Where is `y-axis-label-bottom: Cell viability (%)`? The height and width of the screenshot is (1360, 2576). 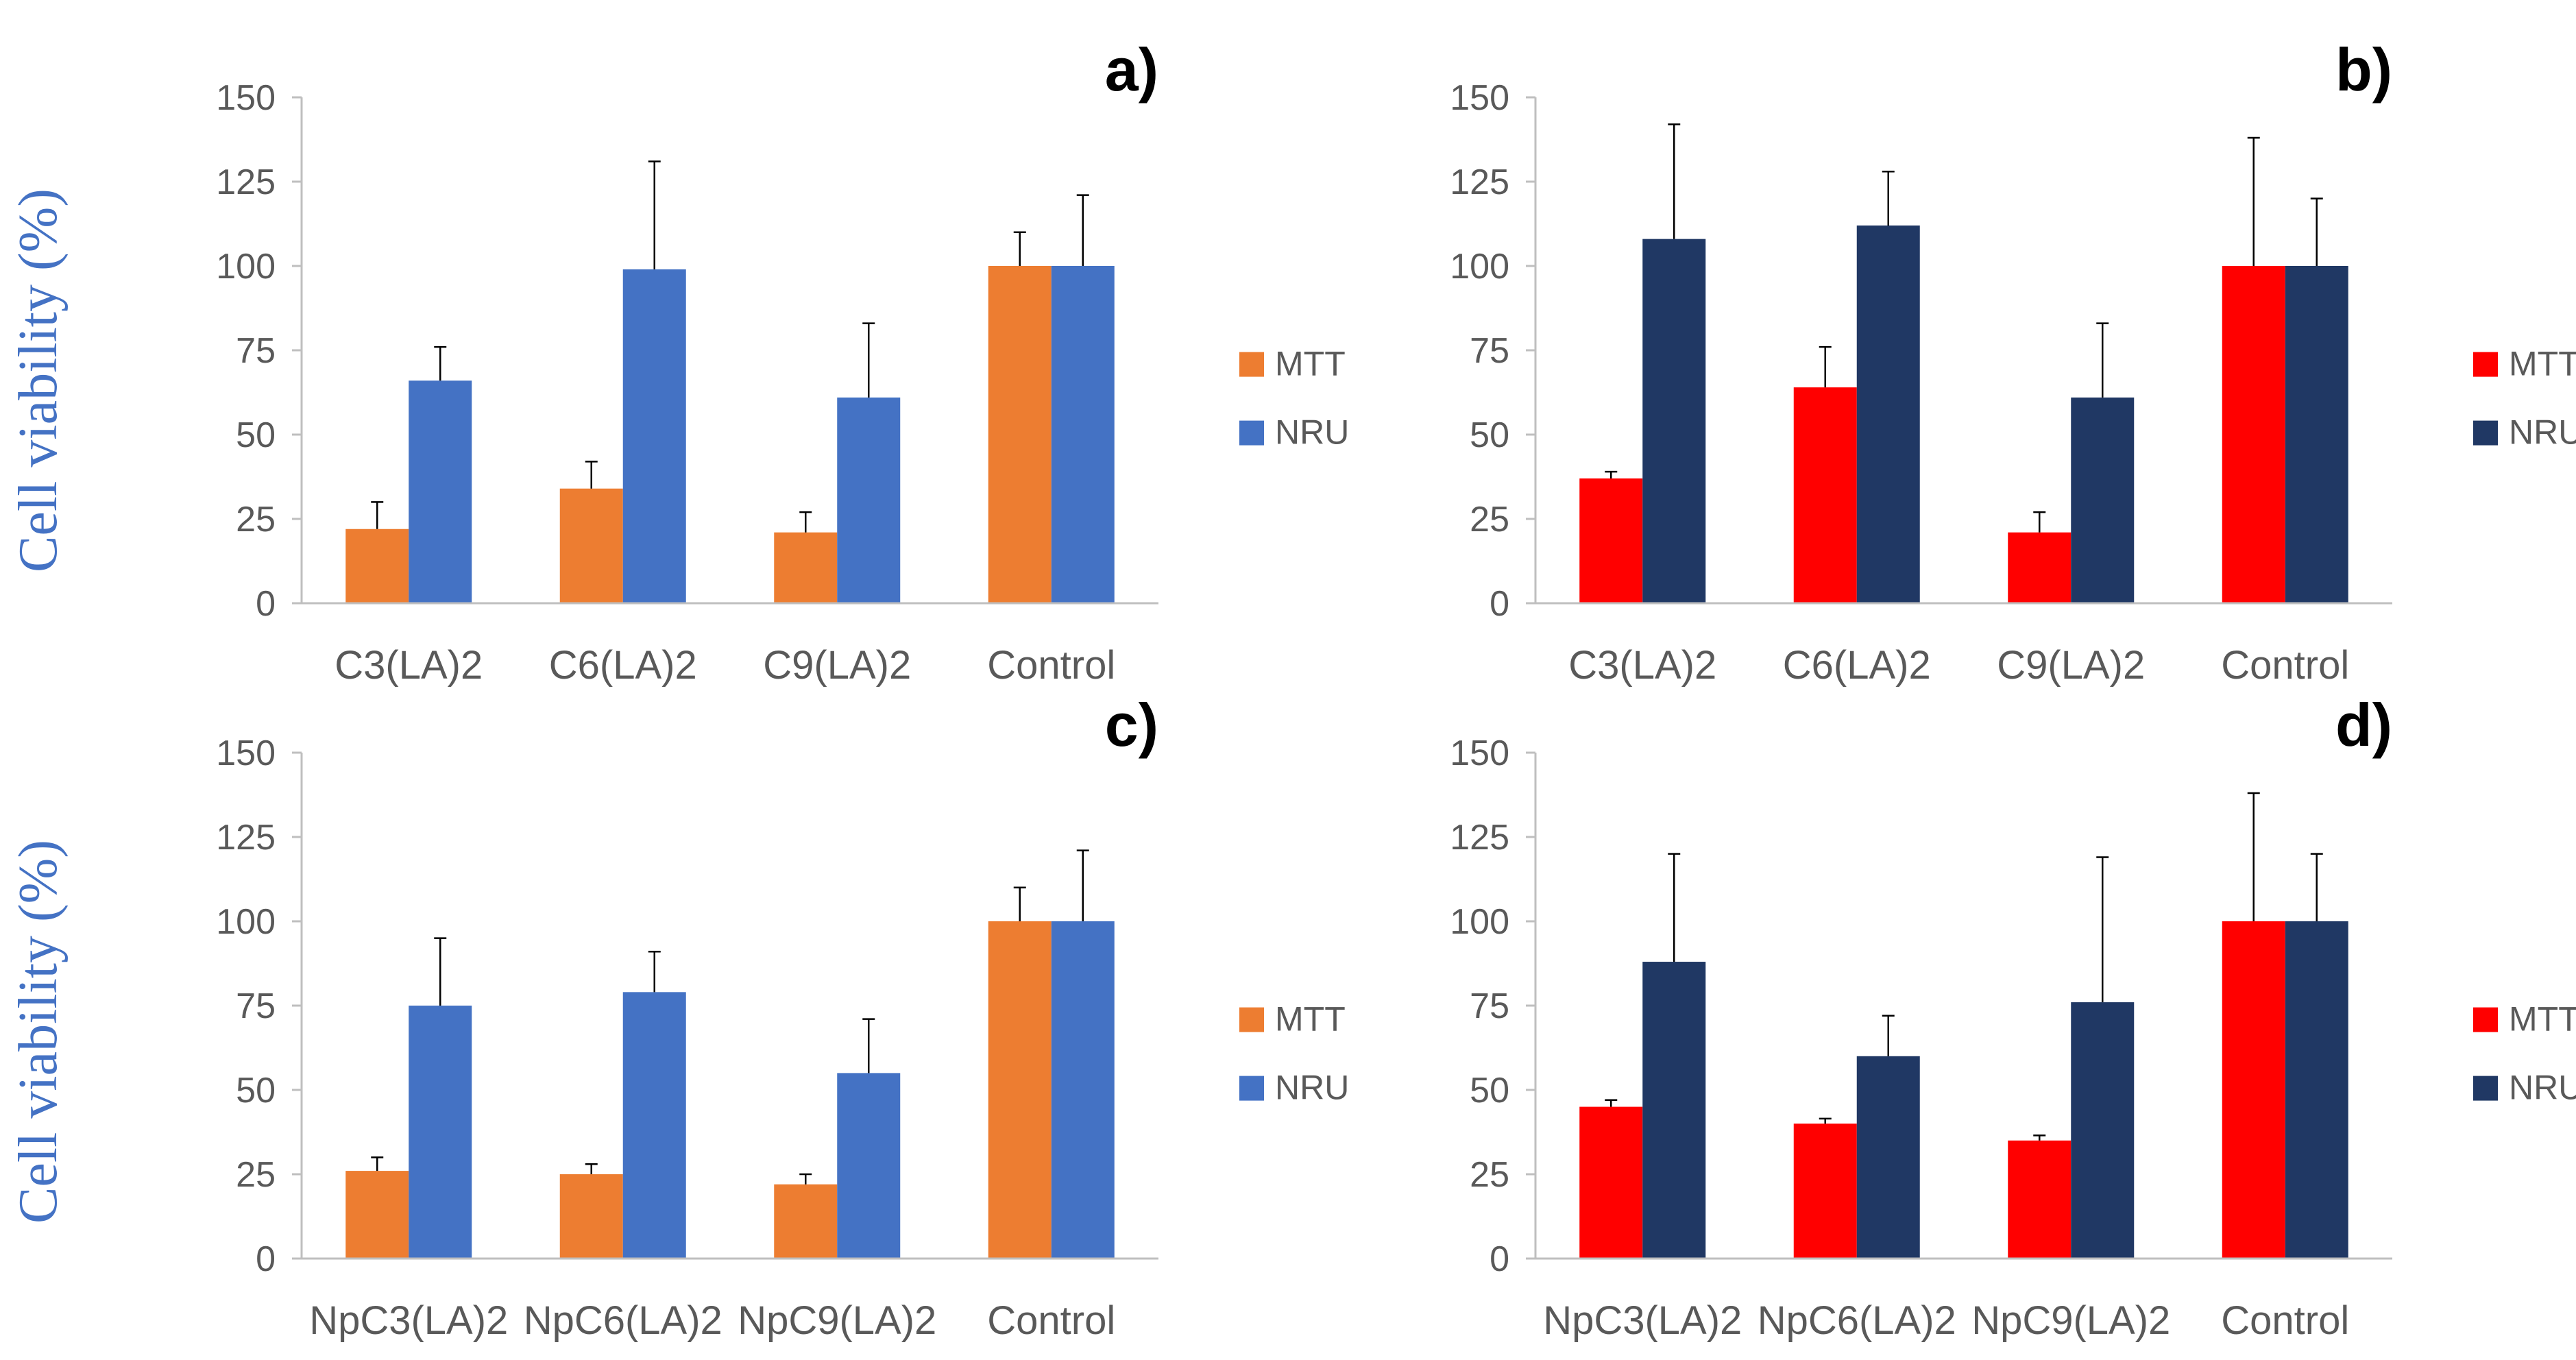 y-axis-label-bottom: Cell viability (%) is located at coordinates (38, 1032).